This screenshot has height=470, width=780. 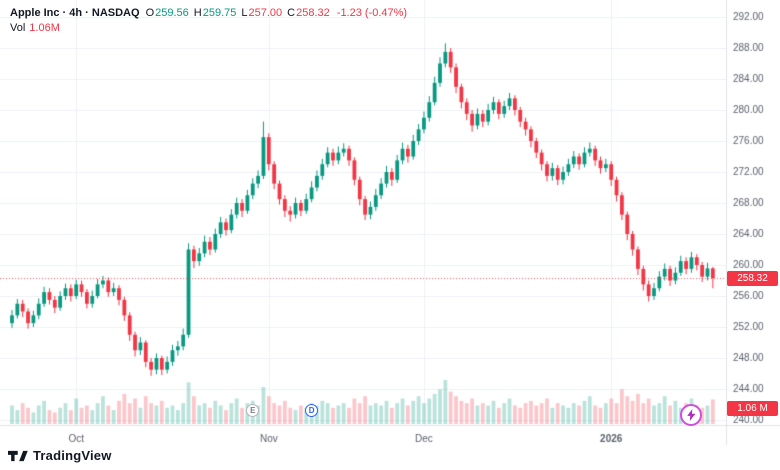 What do you see at coordinates (75, 13) in the screenshot?
I see `symbol-title: Apple Inc · 4h · NASDAQ` at bounding box center [75, 13].